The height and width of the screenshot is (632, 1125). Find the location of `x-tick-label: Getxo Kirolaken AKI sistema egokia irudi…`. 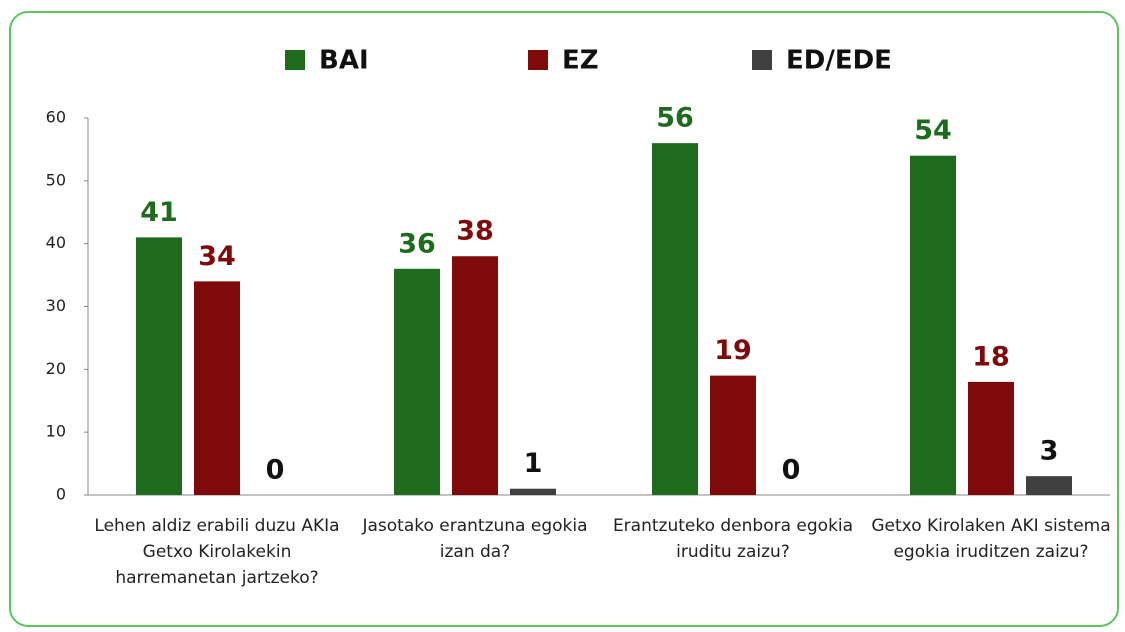

x-tick-label: Getxo Kirolaken AKI sistema egokia irudi… is located at coordinates (991, 539).